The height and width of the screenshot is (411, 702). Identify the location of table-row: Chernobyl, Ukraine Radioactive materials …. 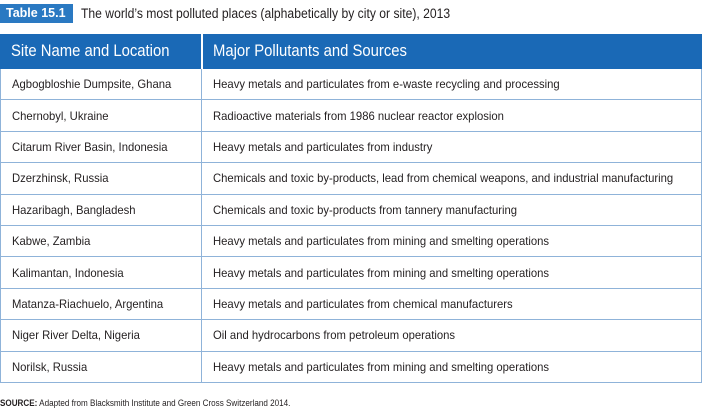
(351, 115).